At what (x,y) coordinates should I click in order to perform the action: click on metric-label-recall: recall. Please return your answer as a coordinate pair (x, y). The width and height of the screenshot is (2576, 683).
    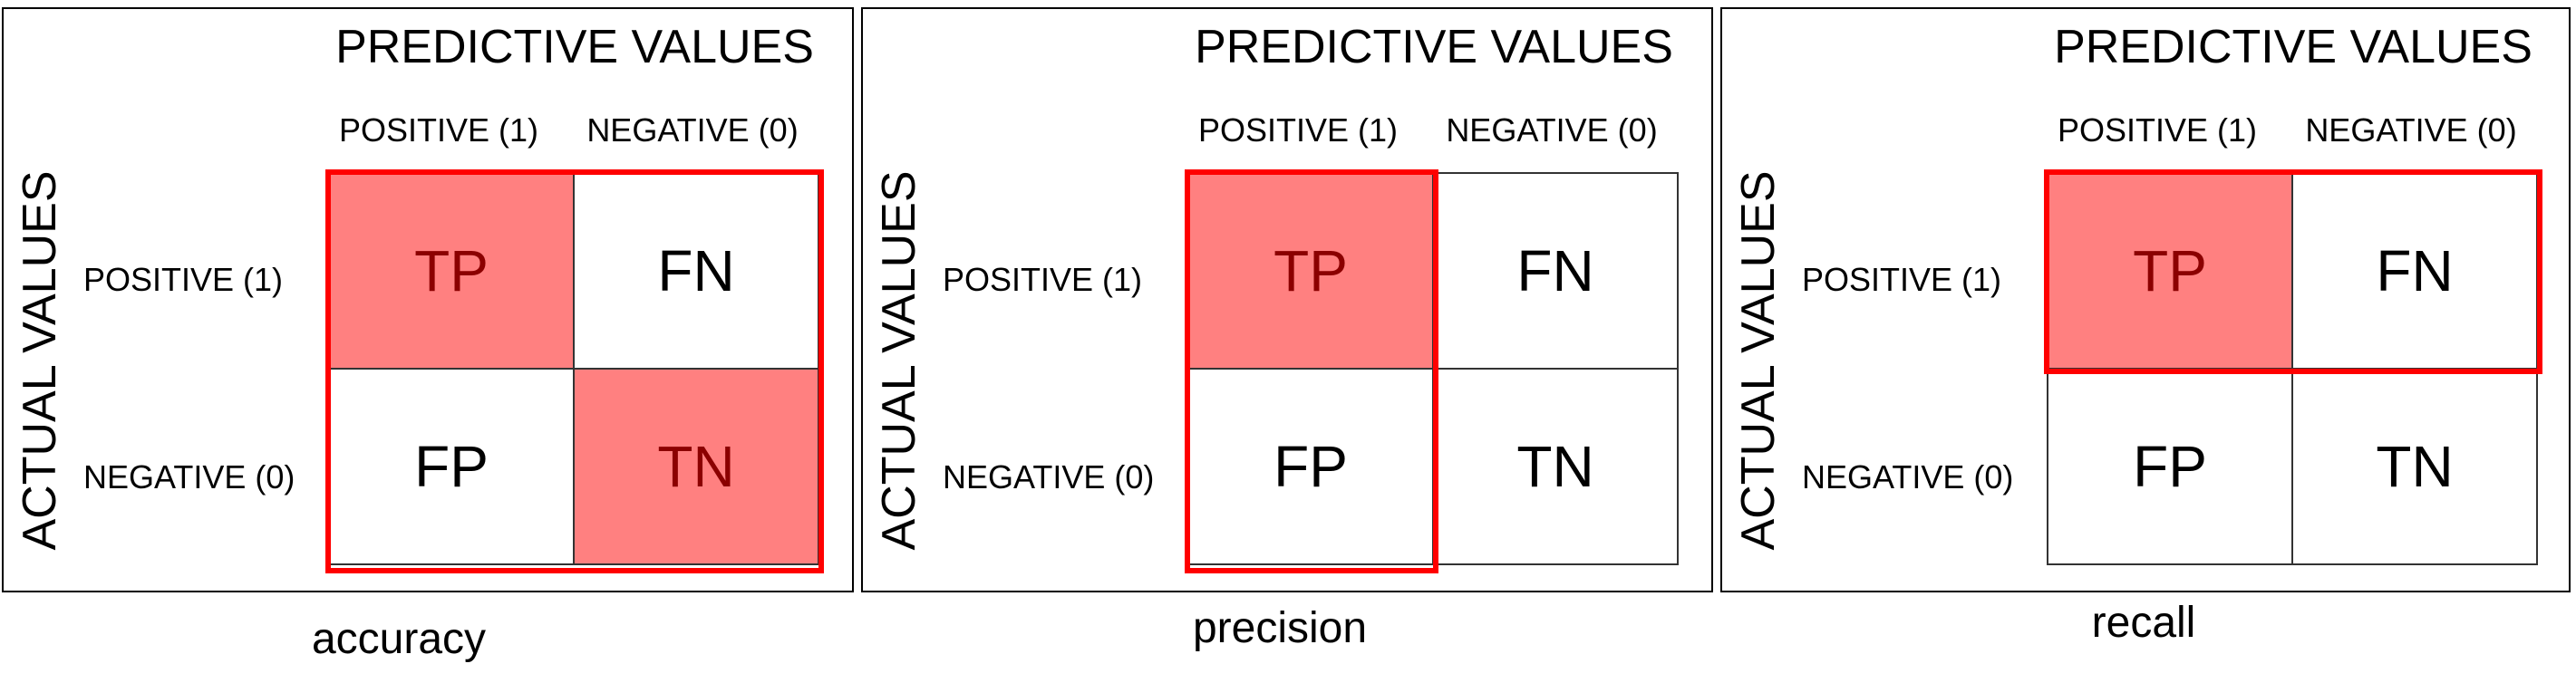
    Looking at the image, I should click on (2143, 623).